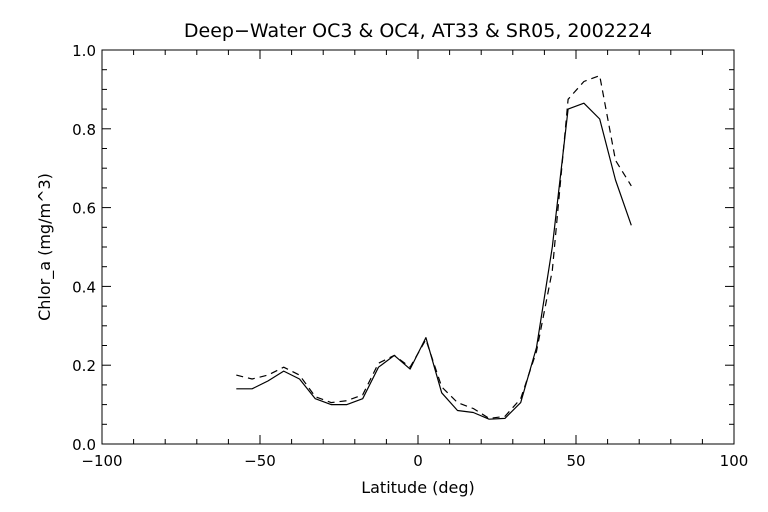 The image size is (768, 512). Describe the element at coordinates (84, 287) in the screenshot. I see `y-tick-label: 0.4` at that location.